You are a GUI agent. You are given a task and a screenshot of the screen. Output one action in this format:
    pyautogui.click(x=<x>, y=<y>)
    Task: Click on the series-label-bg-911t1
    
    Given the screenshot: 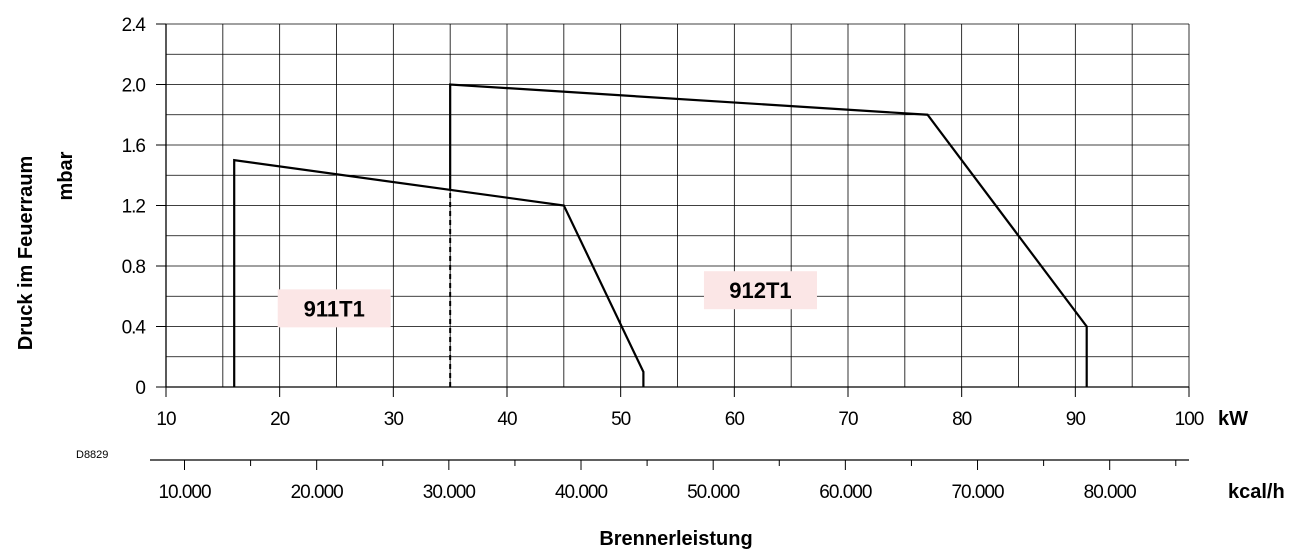 What is the action you would take?
    pyautogui.click(x=334, y=308)
    